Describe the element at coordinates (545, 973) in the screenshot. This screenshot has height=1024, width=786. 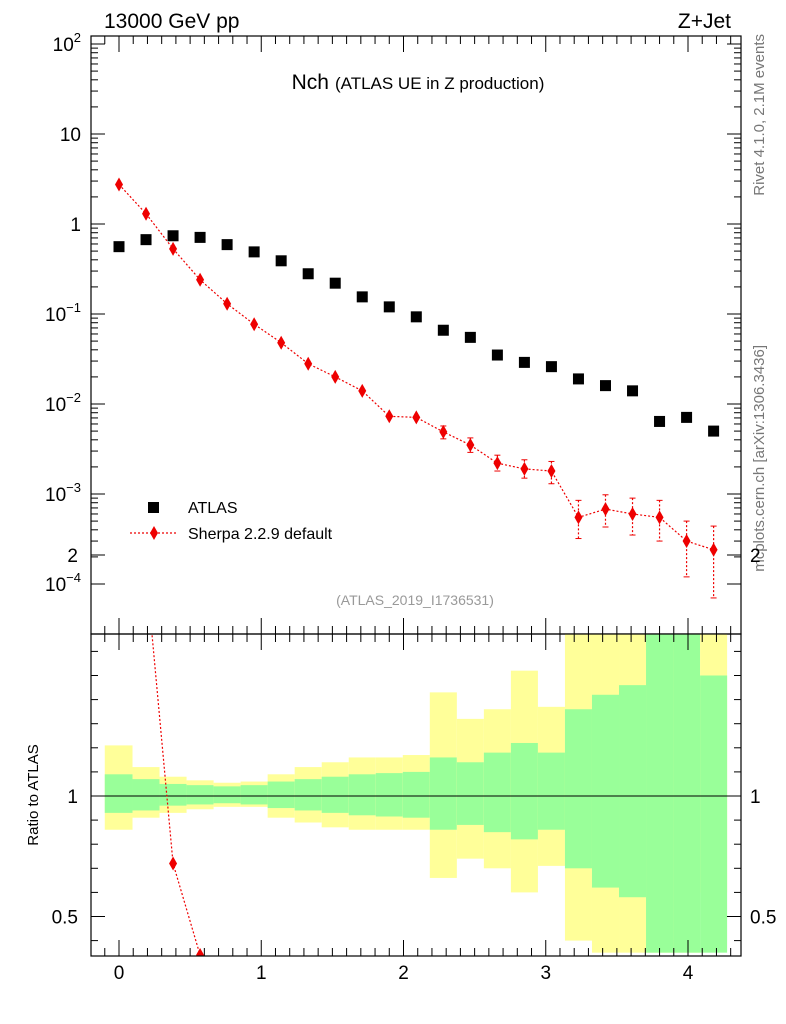
I see `x-tick-label: 3` at that location.